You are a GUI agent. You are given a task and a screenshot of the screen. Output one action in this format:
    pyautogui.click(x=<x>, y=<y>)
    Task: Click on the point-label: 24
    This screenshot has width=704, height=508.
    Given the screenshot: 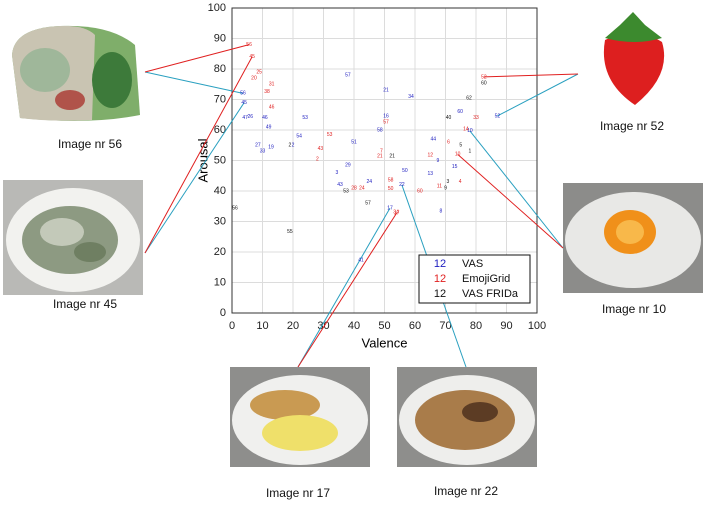 What is the action you would take?
    pyautogui.click(x=369, y=182)
    